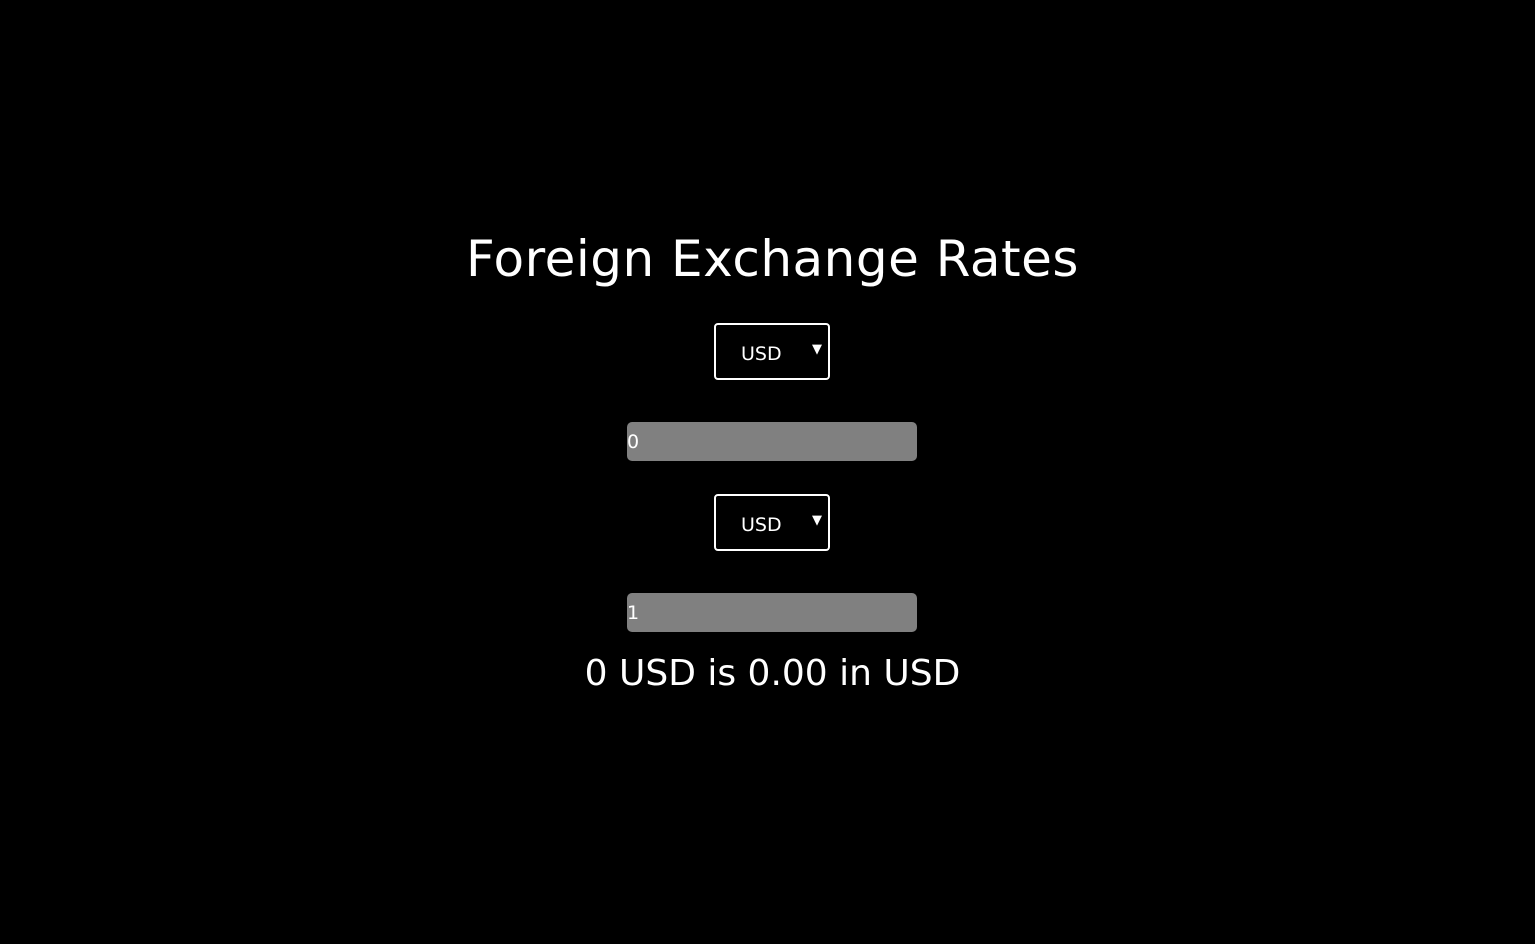 The width and height of the screenshot is (1535, 944). Describe the element at coordinates (761, 354) in the screenshot. I see `from-currency-value: USD` at that location.